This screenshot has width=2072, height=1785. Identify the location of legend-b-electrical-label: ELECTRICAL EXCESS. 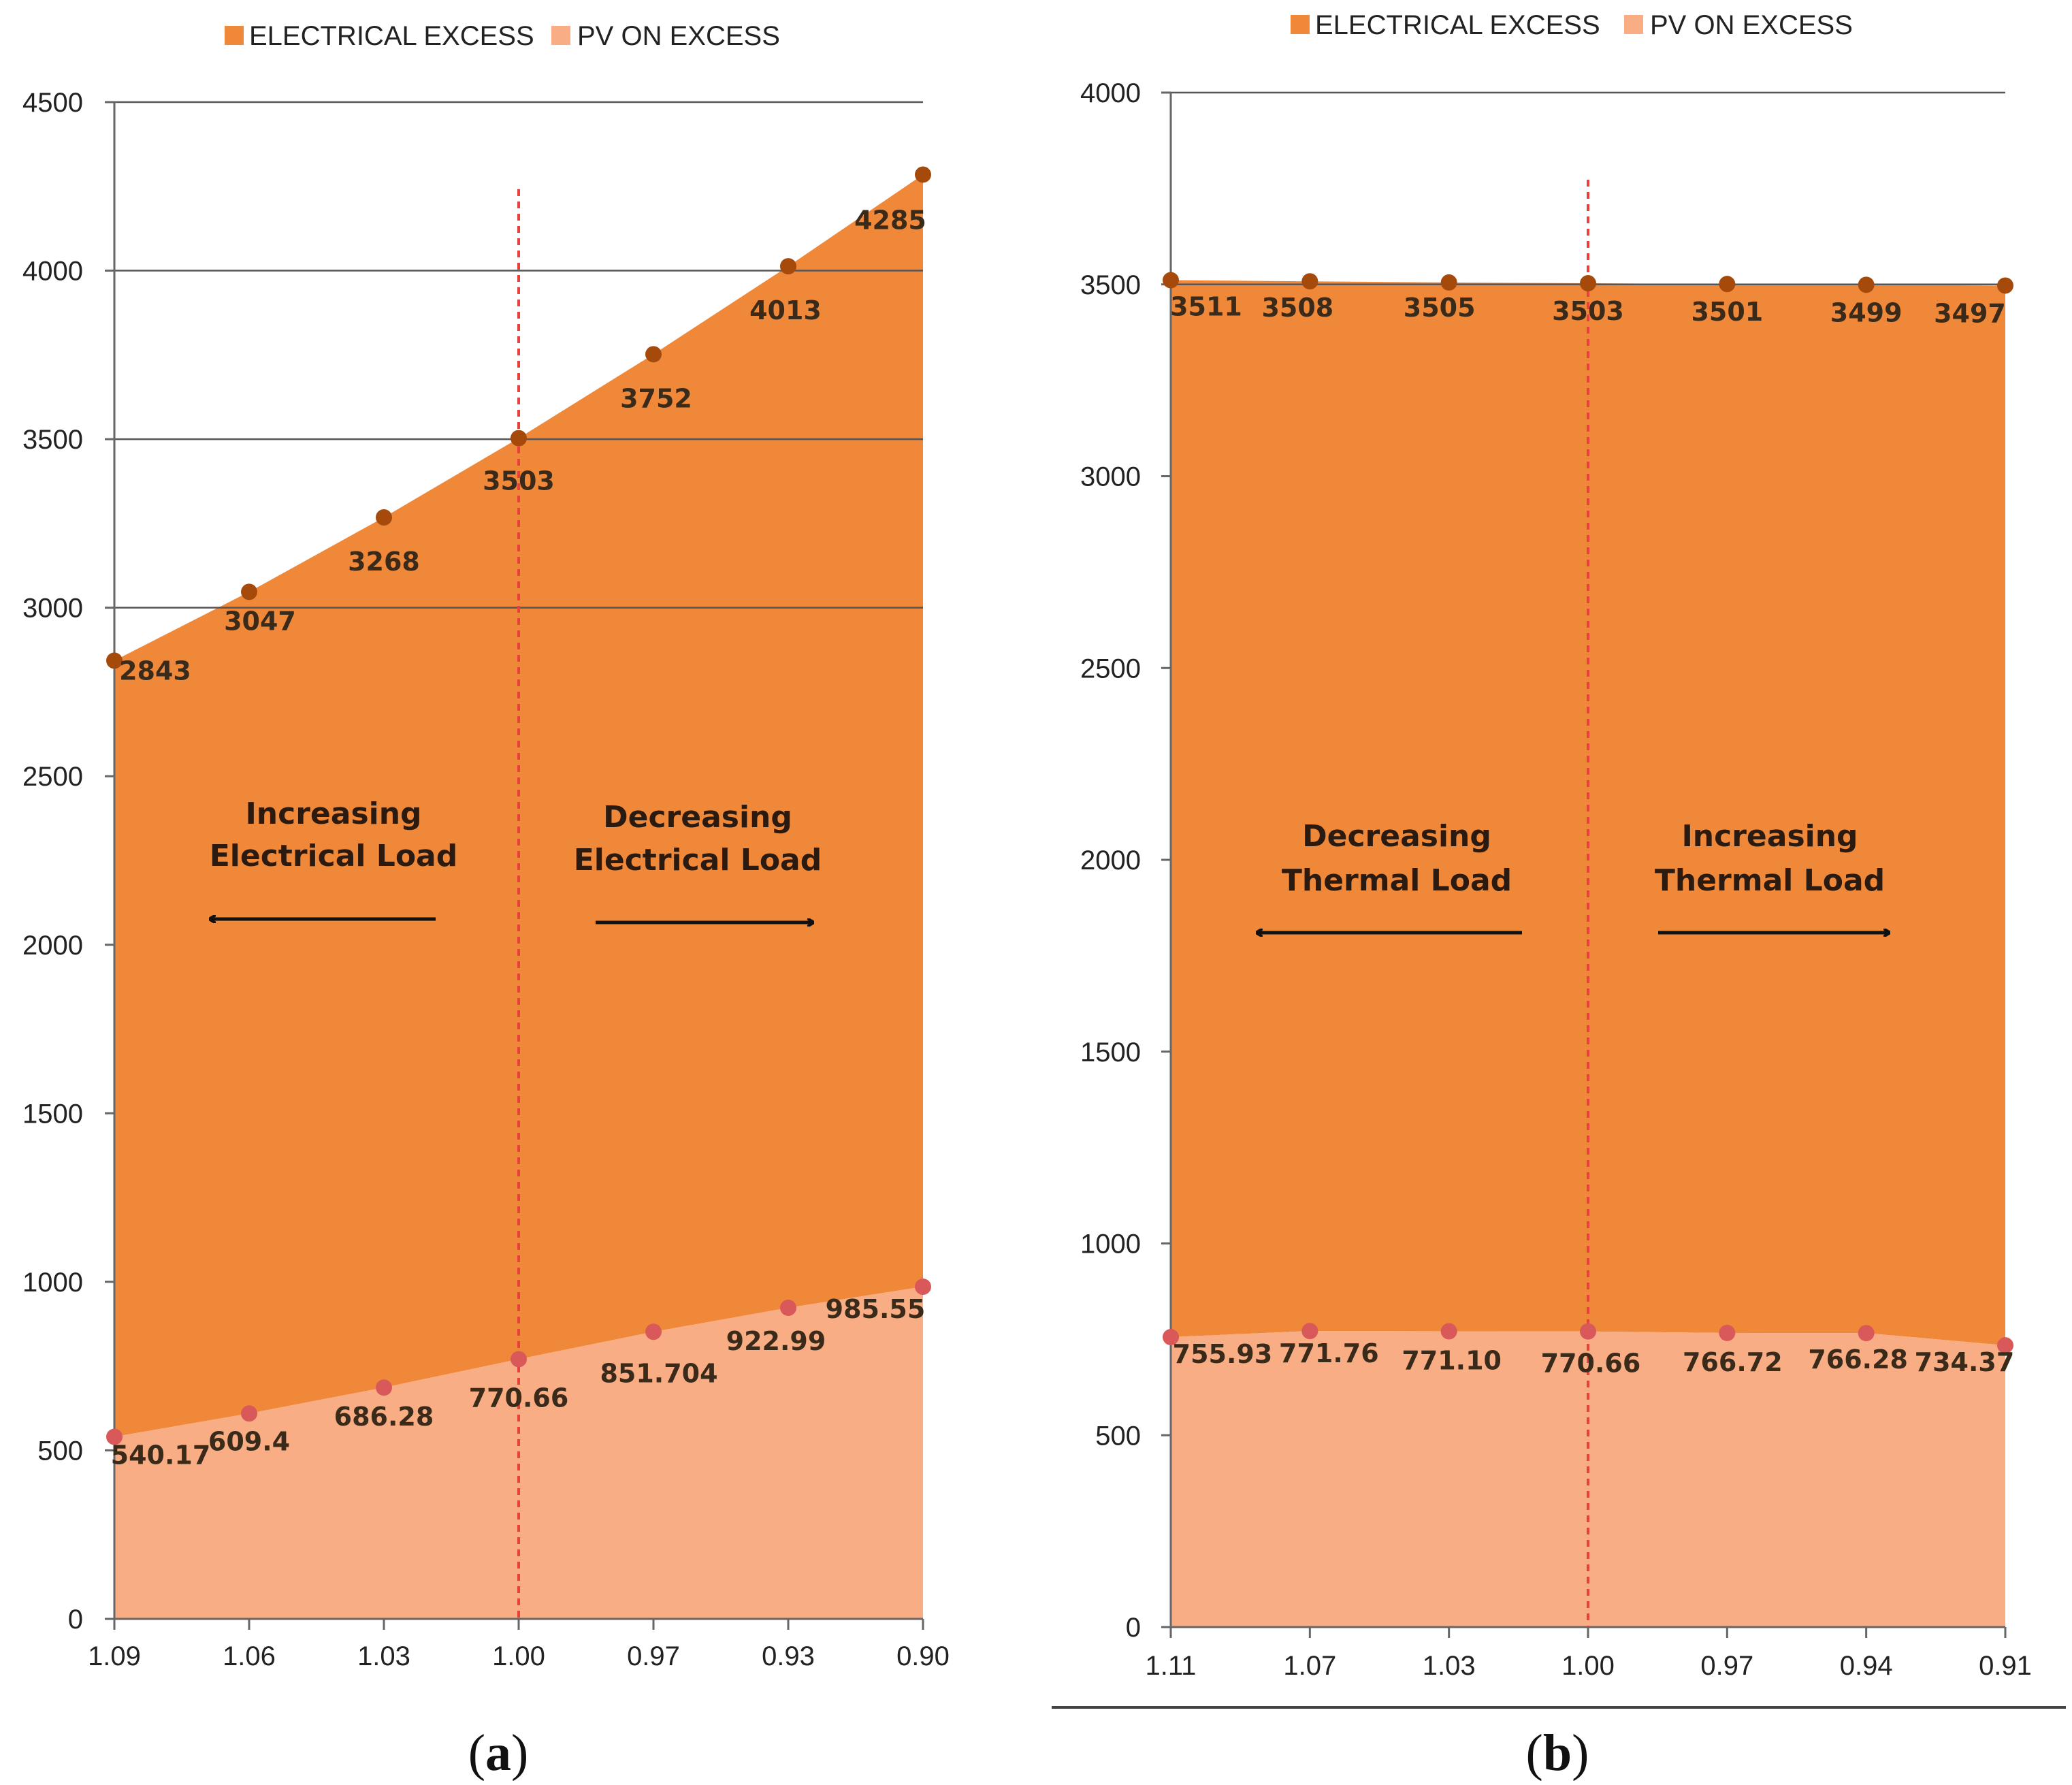
(1458, 25).